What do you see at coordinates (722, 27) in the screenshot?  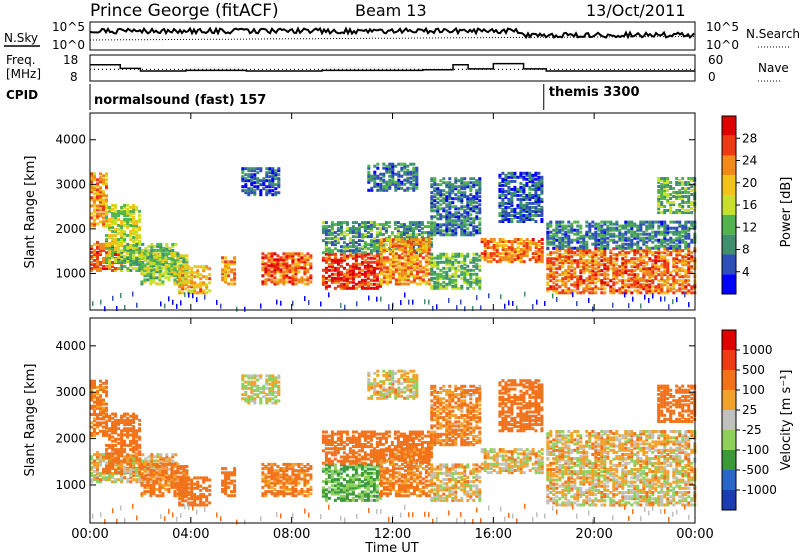 I see `noise-right-tick-top: 10^5` at bounding box center [722, 27].